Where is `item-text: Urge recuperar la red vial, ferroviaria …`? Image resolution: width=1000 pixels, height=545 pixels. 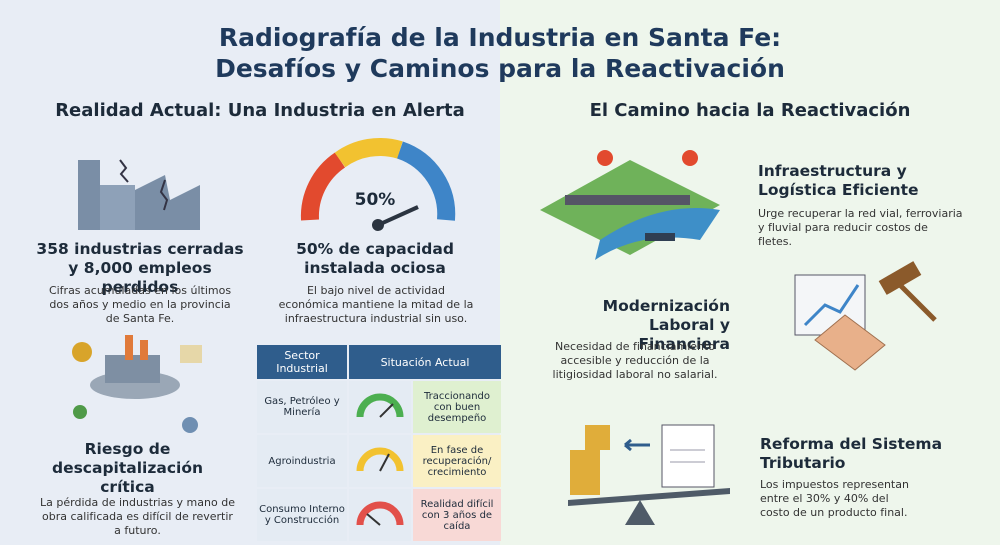 item-text: Urge recuperar la red vial, ferroviaria … is located at coordinates (860, 227).